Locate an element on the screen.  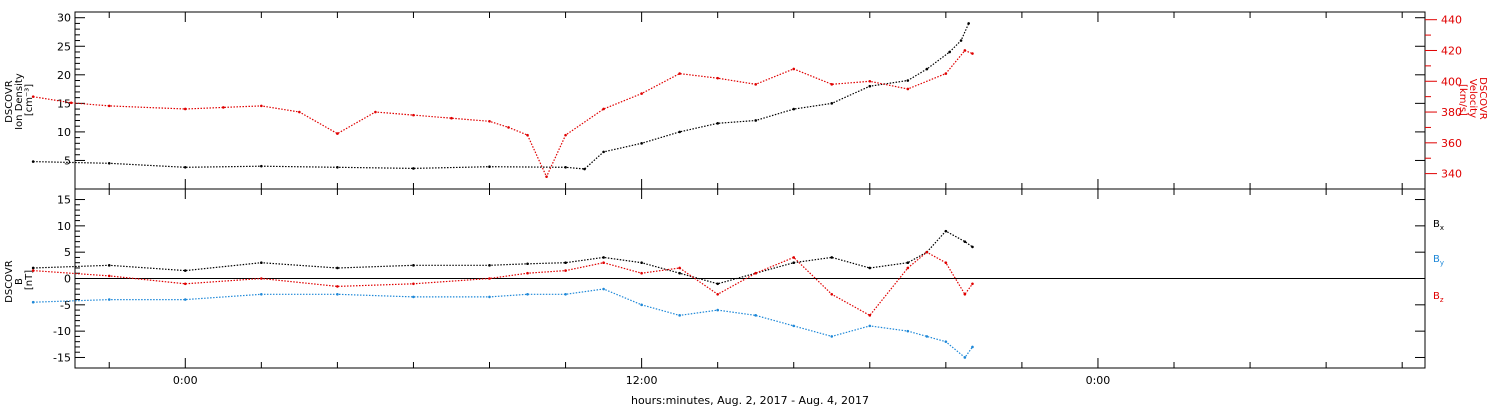
y2-tick-label: 440 is located at coordinates (1451, 20).